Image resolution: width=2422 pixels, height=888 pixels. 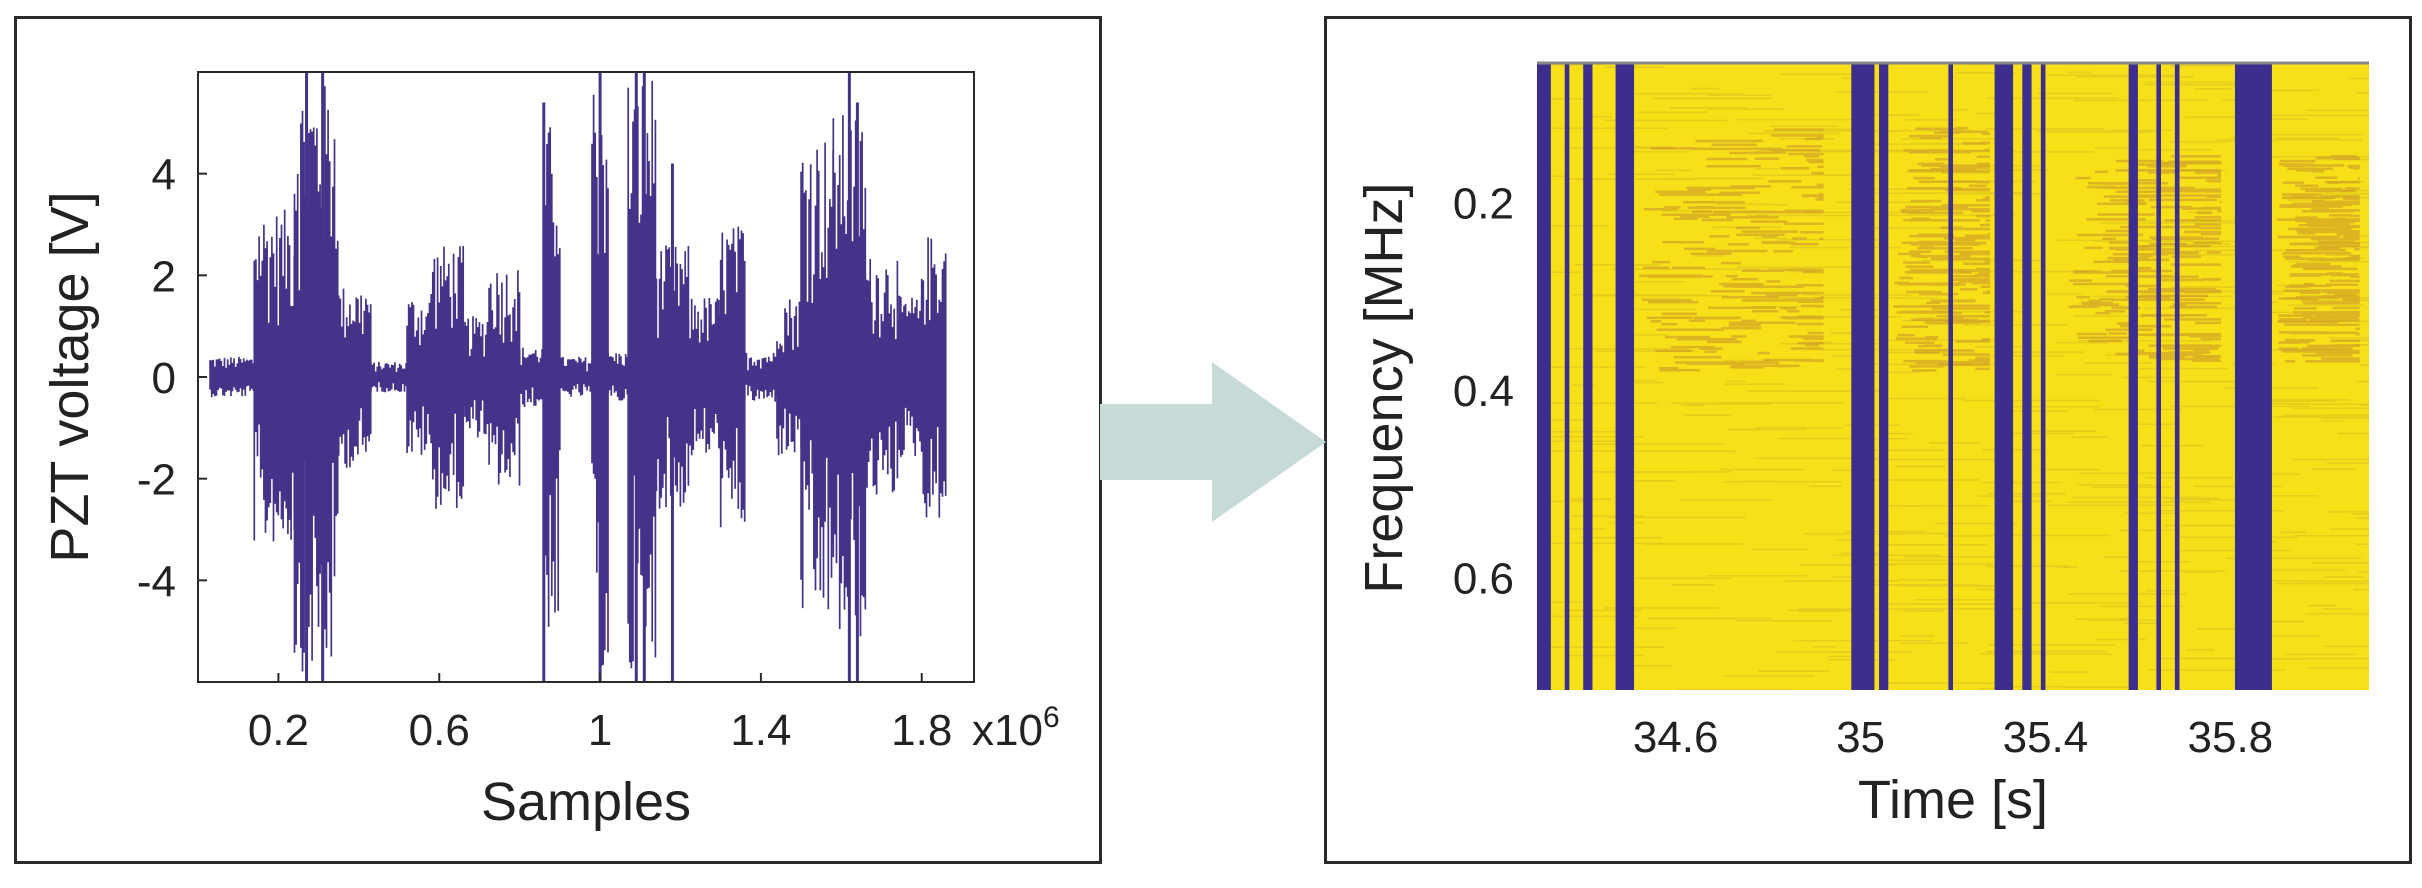 I want to click on x-axis-label: Samples, so click(x=586, y=802).